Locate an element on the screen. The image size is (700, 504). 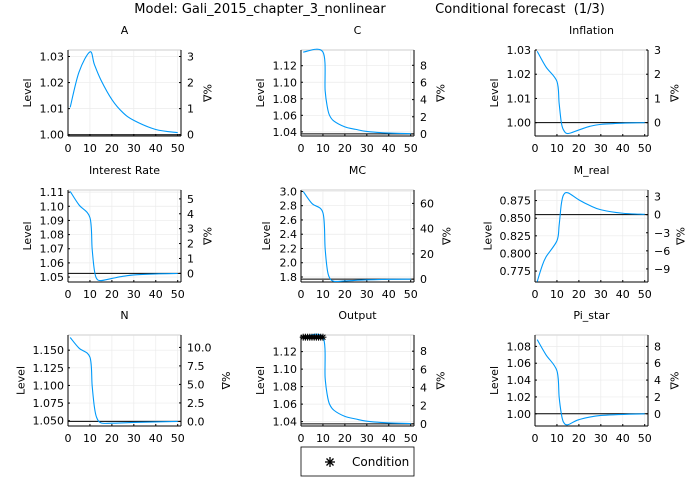
y-tick-label: 3.0 is located at coordinates (289, 191).